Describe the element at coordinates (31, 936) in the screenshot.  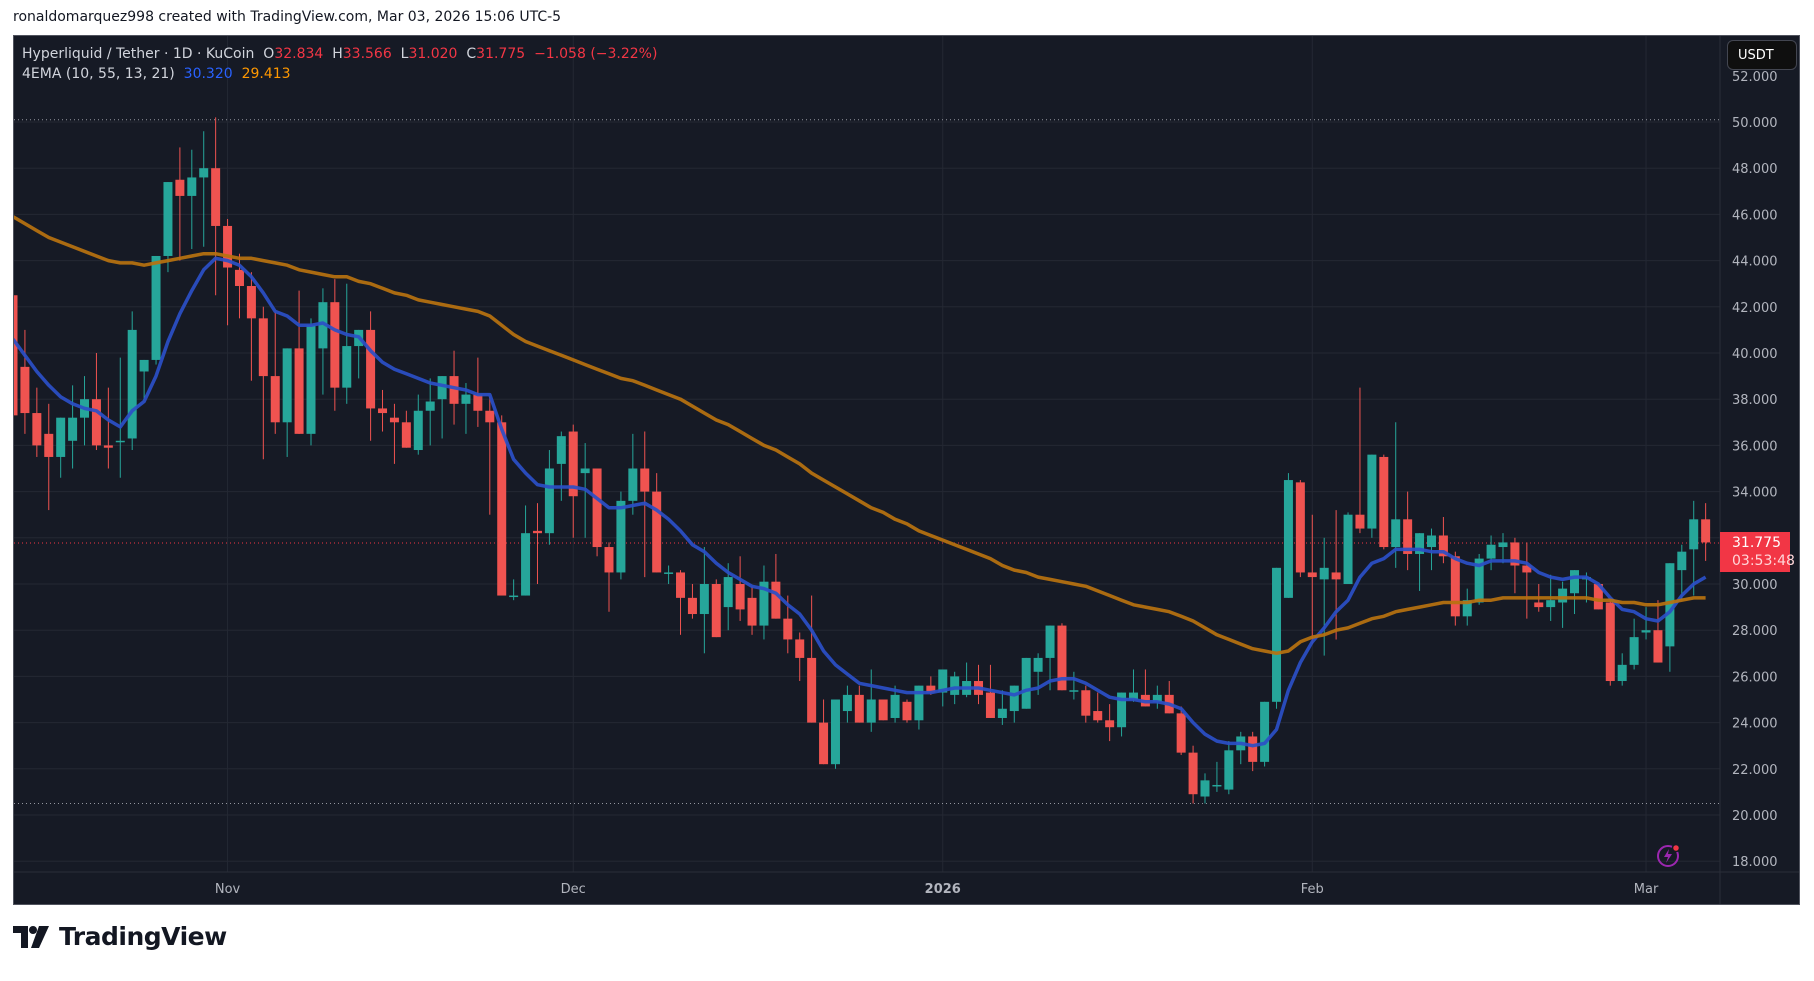
I see `tradingview-logo-icon` at that location.